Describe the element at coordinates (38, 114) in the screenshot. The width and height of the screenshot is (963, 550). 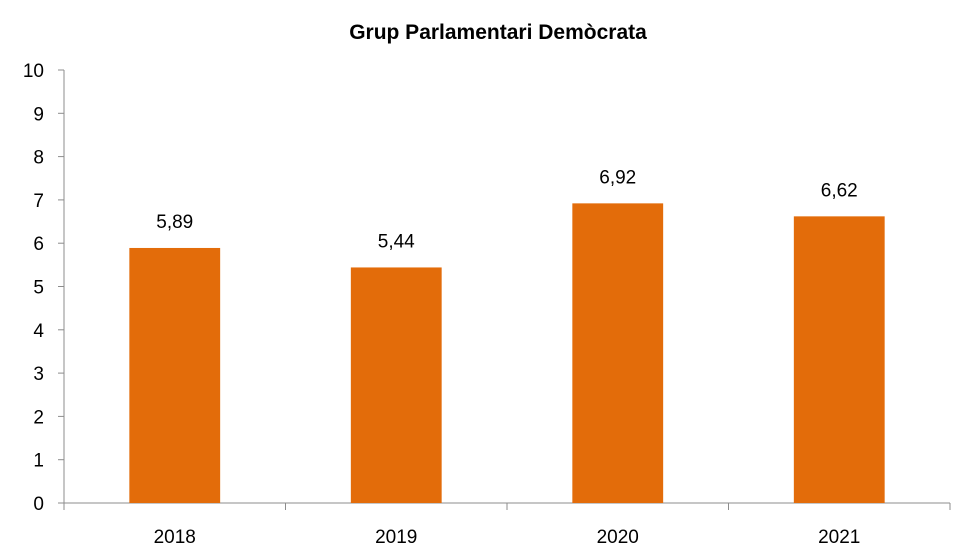
I see `y-tick-label: 9` at that location.